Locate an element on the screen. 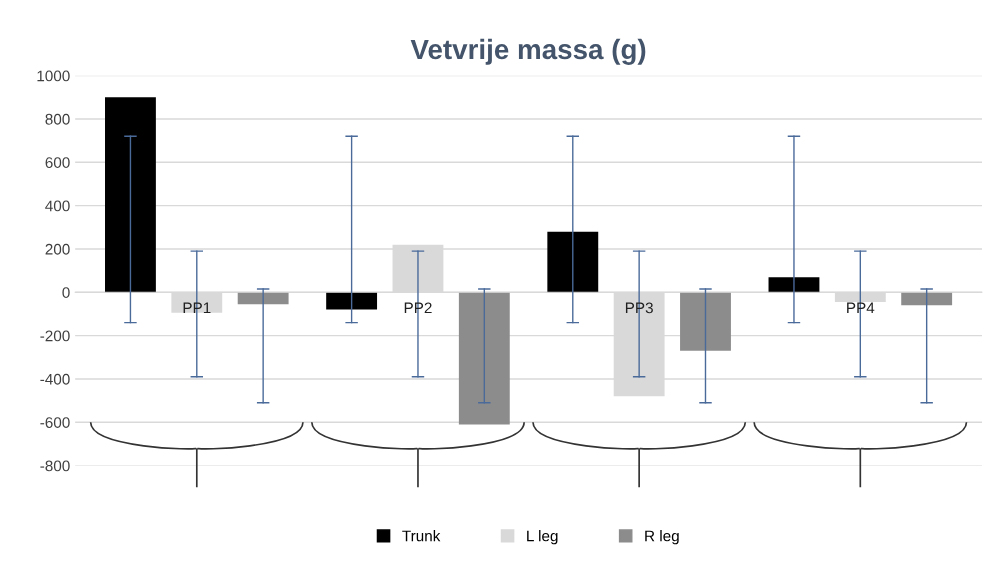 The width and height of the screenshot is (1002, 582). y-tick-label: 800 is located at coordinates (57, 119).